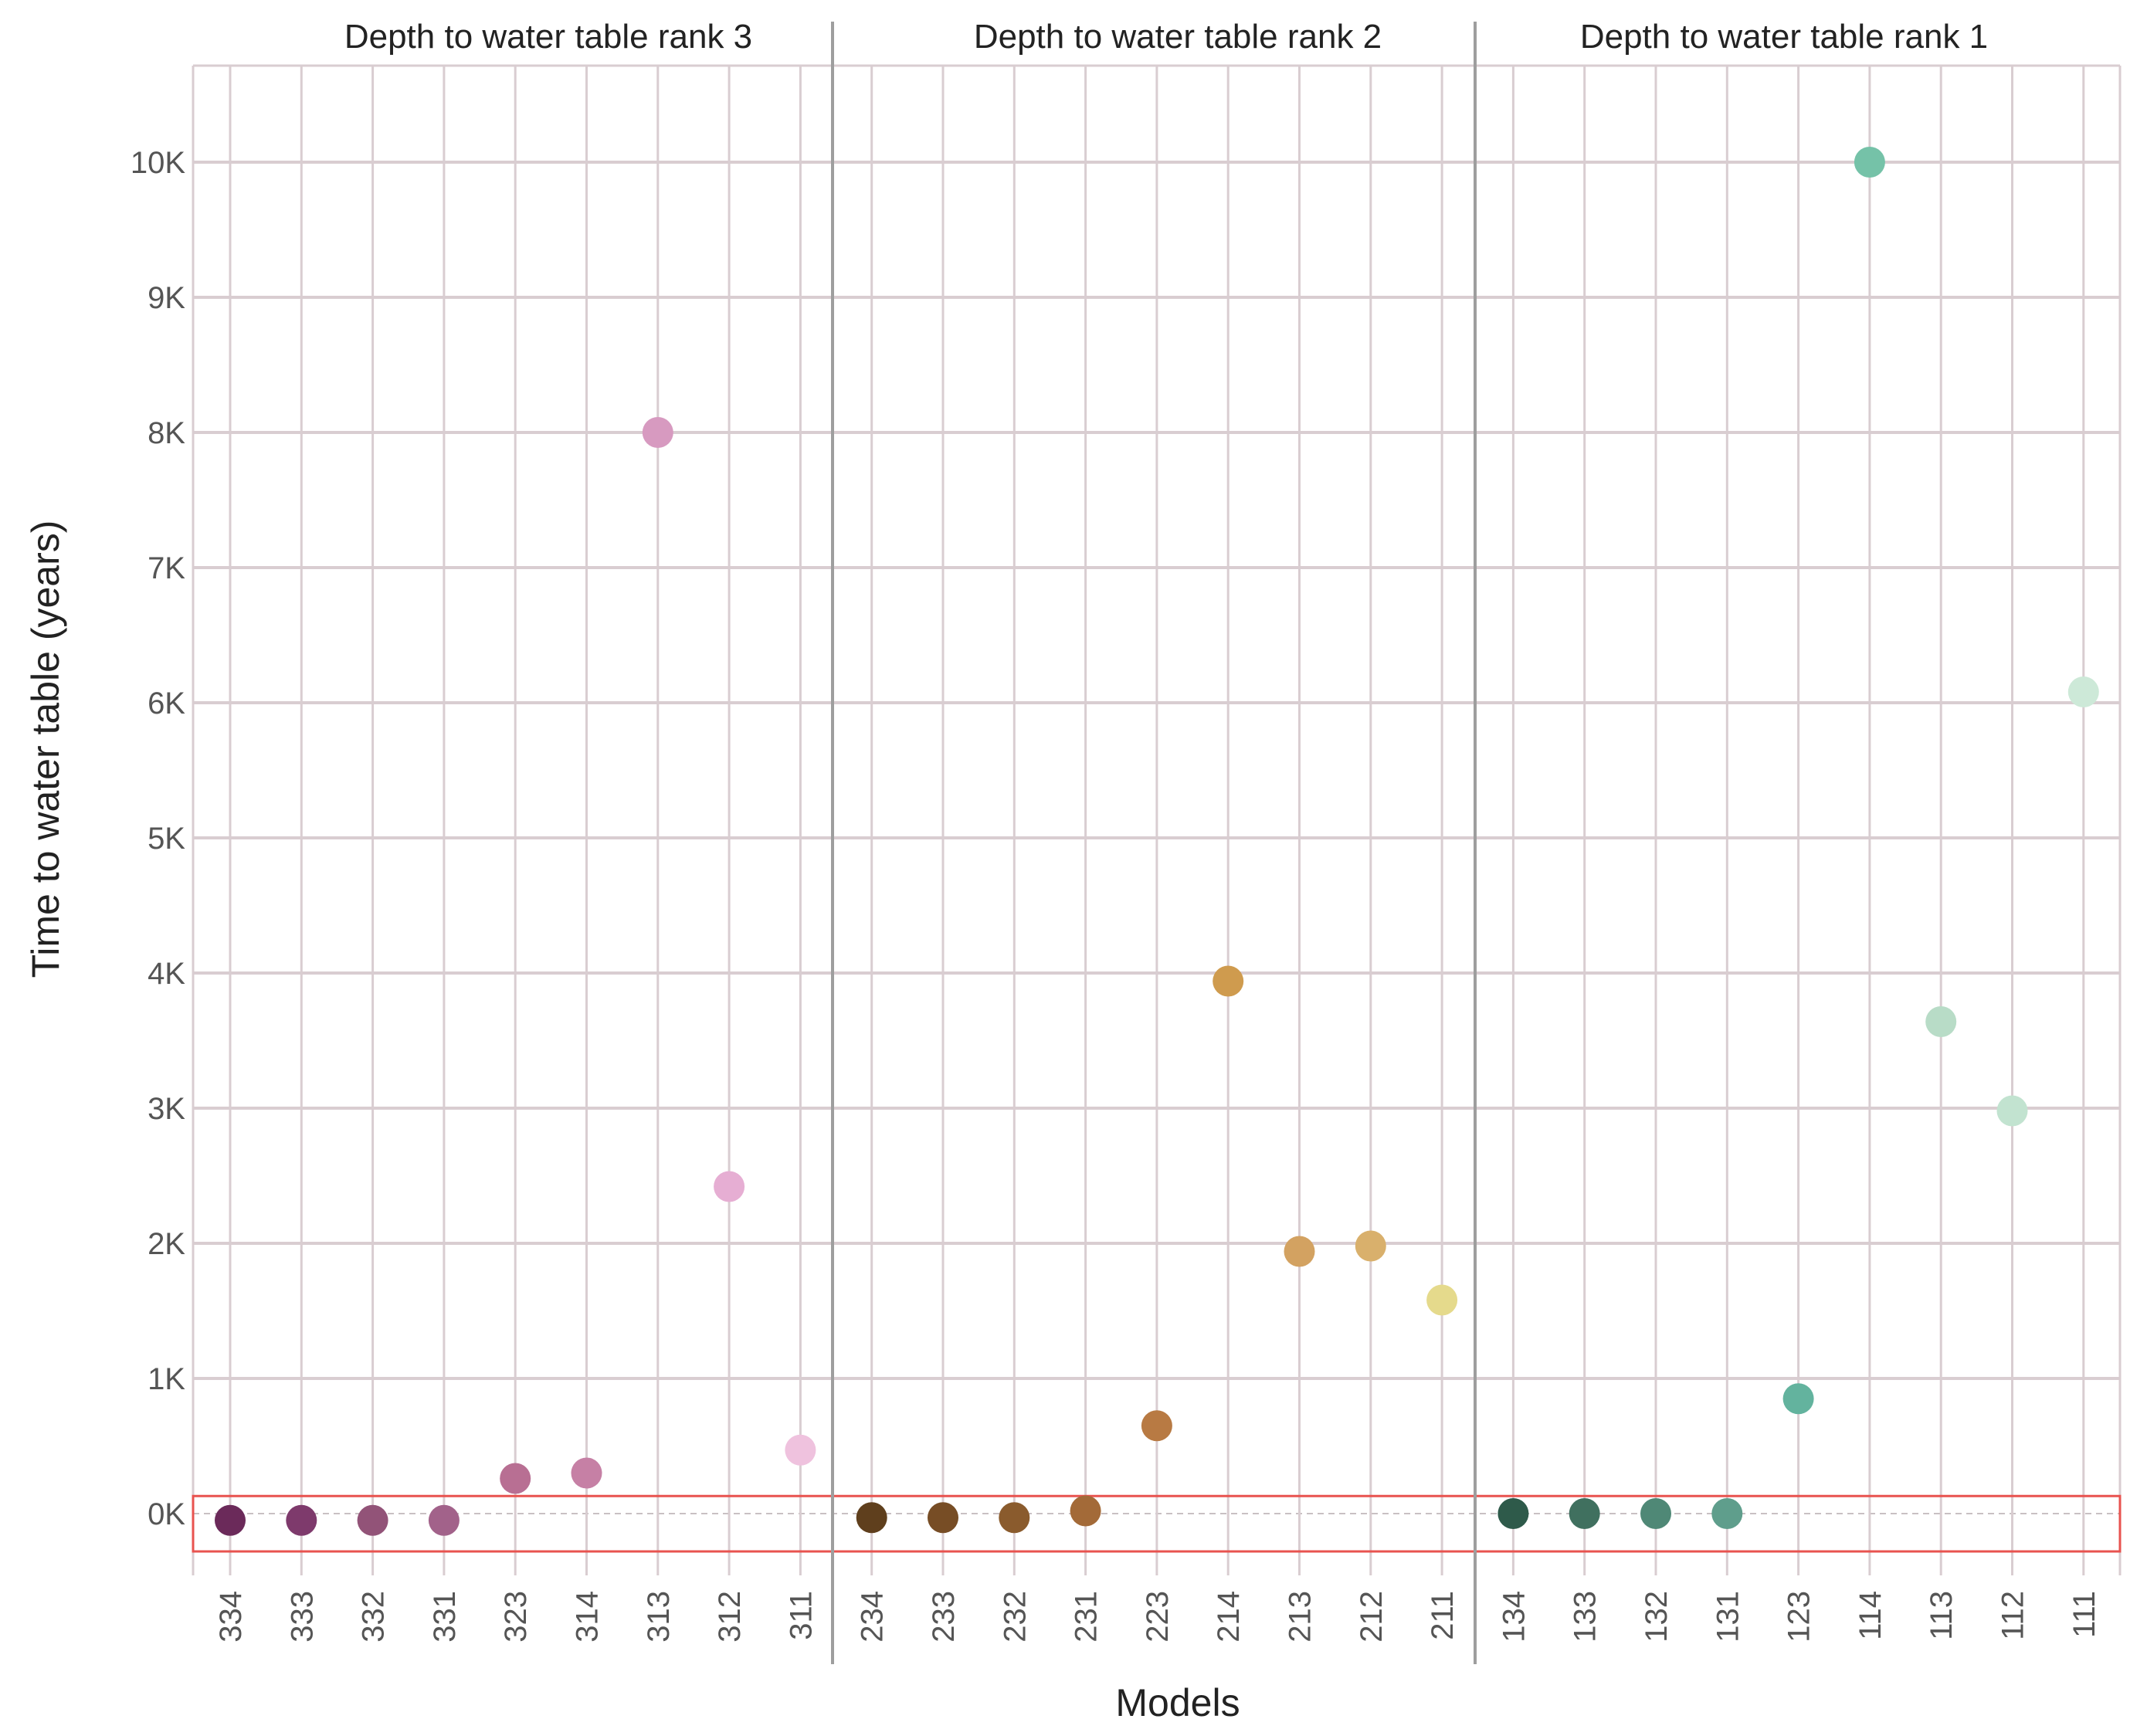 Image resolution: width=2147 pixels, height=1736 pixels. I want to click on x-tick-label: 332, so click(374, 1617).